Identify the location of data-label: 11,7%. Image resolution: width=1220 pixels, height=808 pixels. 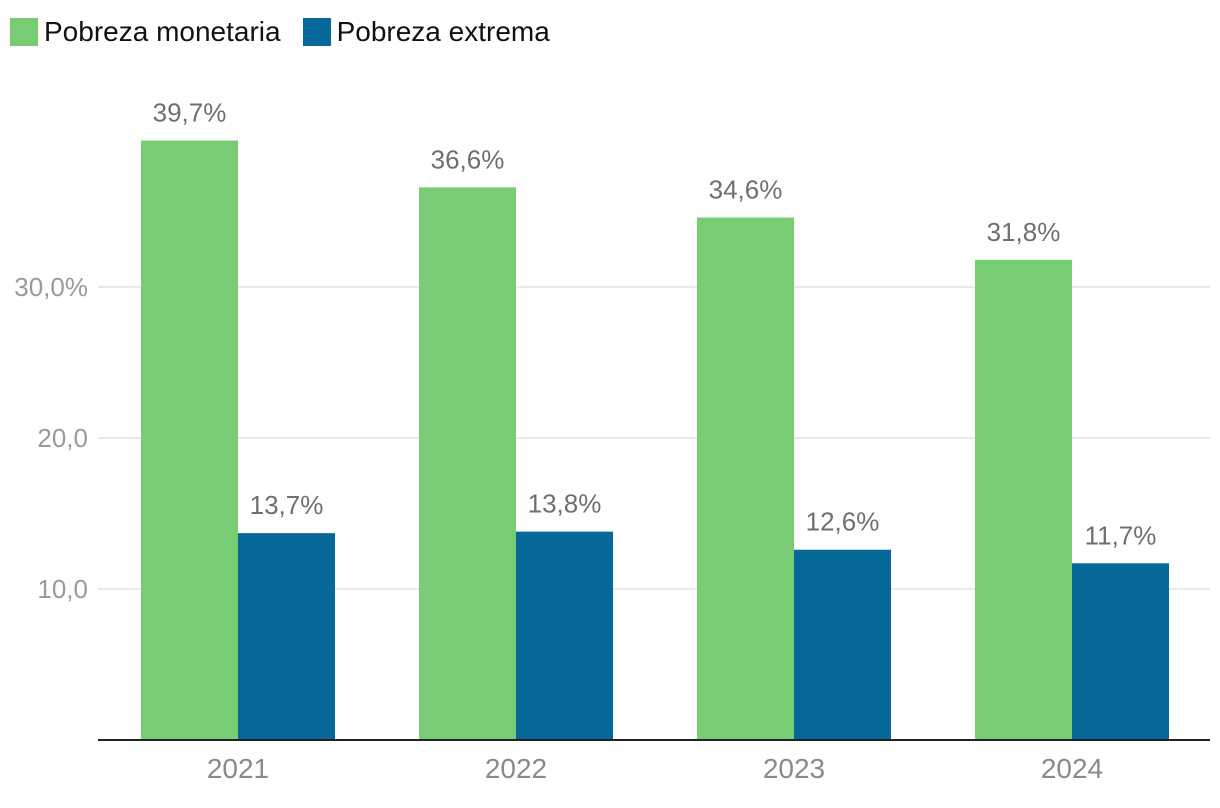
(1121, 535).